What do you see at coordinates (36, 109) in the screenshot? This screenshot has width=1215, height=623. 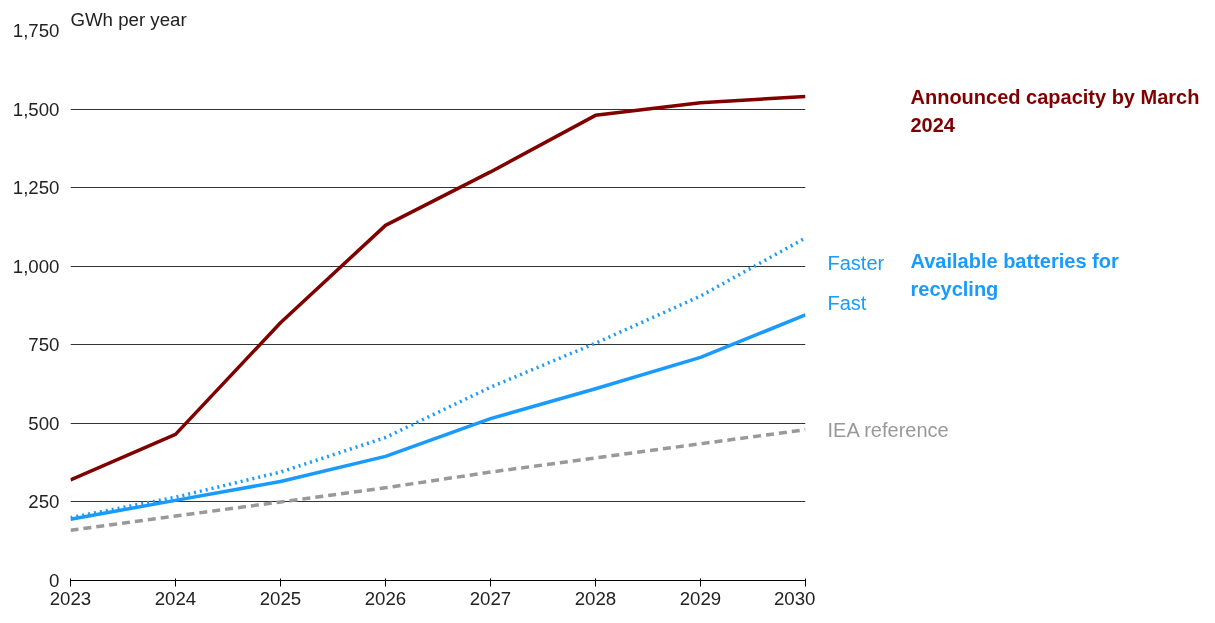 I see `y-tick-label: 1,500` at bounding box center [36, 109].